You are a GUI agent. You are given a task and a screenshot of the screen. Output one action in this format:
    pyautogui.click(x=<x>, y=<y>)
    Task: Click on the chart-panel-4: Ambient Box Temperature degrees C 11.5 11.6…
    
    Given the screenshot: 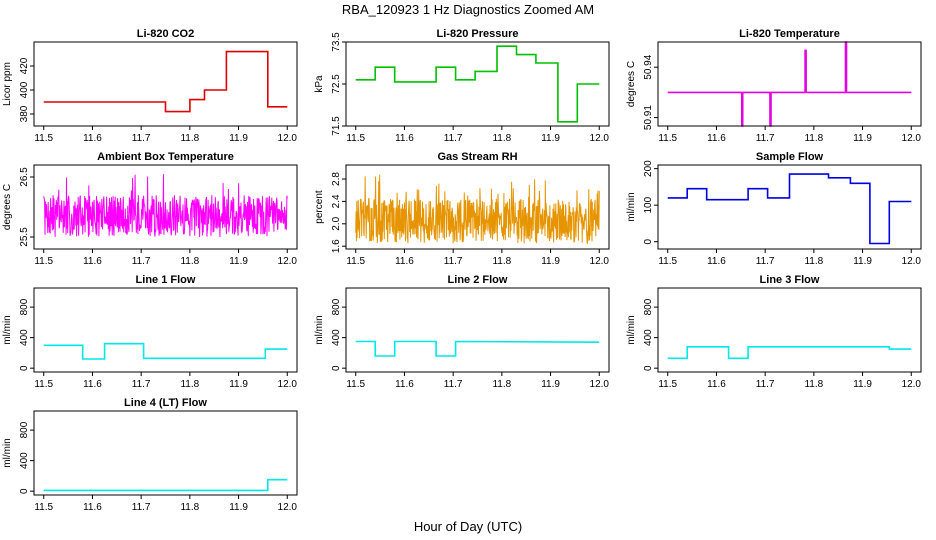 What is the action you would take?
    pyautogui.click(x=150, y=209)
    